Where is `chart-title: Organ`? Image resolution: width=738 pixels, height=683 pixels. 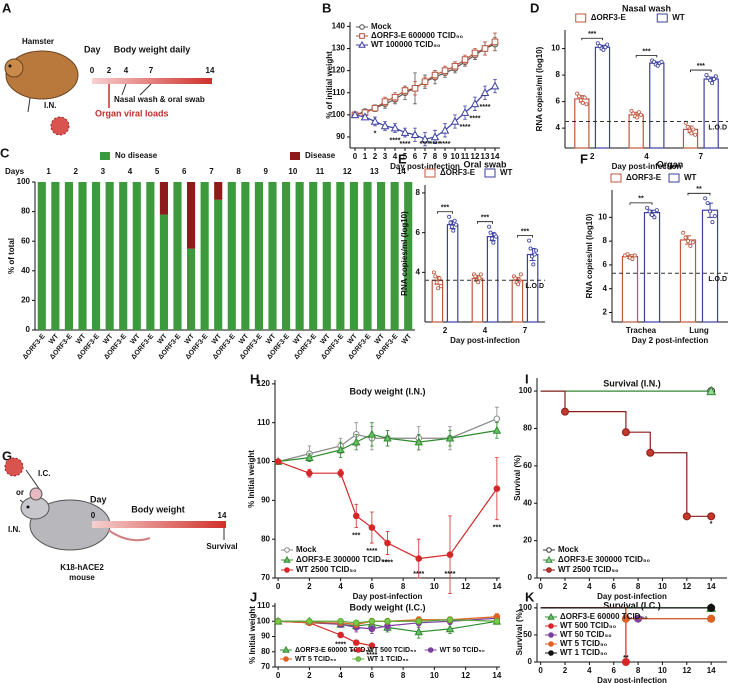 chart-title: Organ is located at coordinates (670, 164).